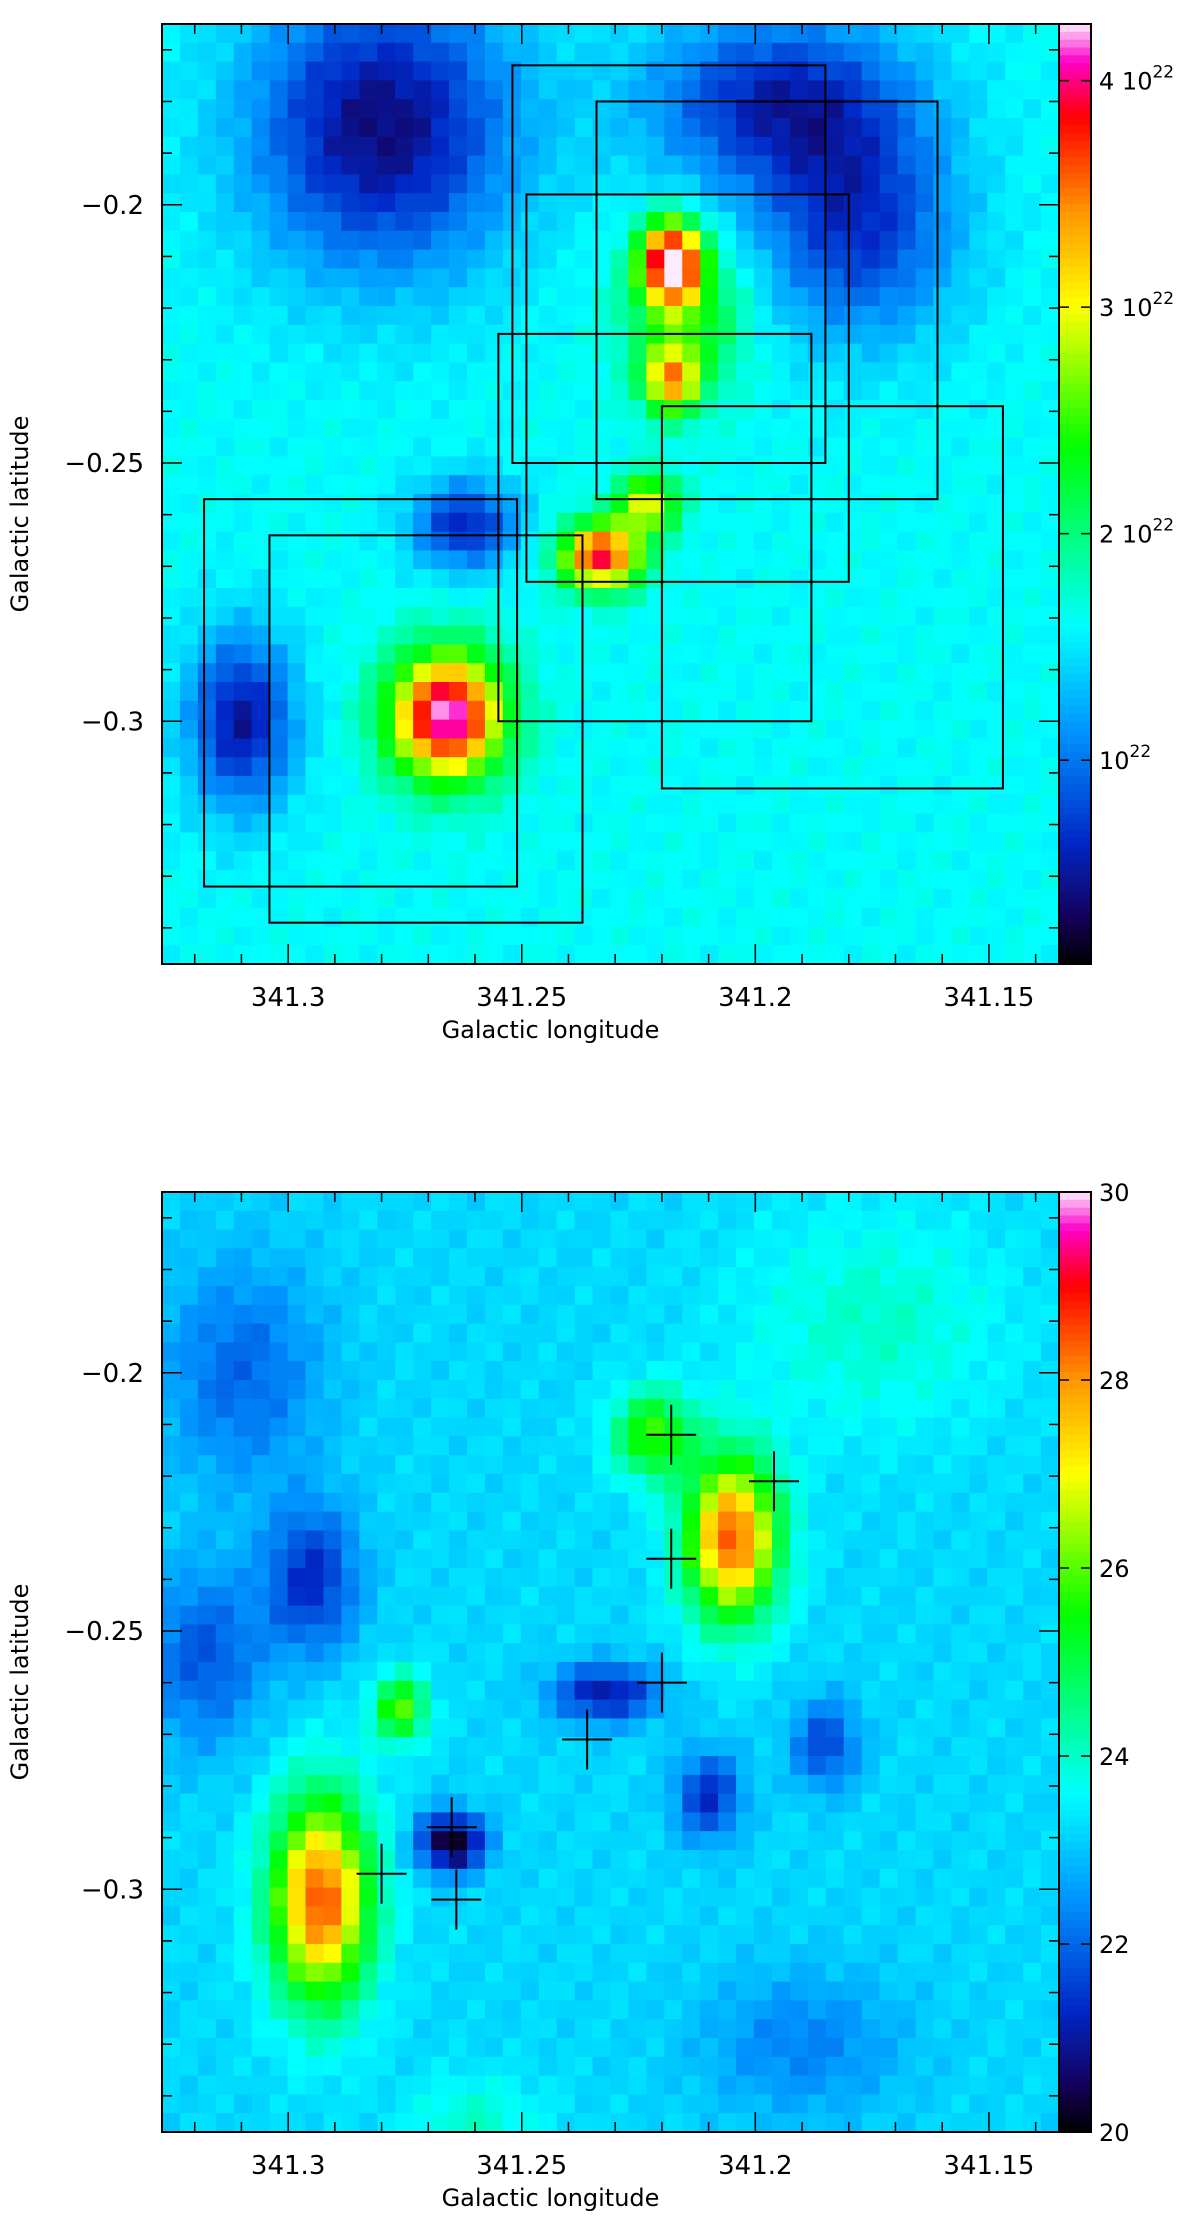  Describe the element at coordinates (1075, 545) in the screenshot. I see `colorbar-segment` at that location.